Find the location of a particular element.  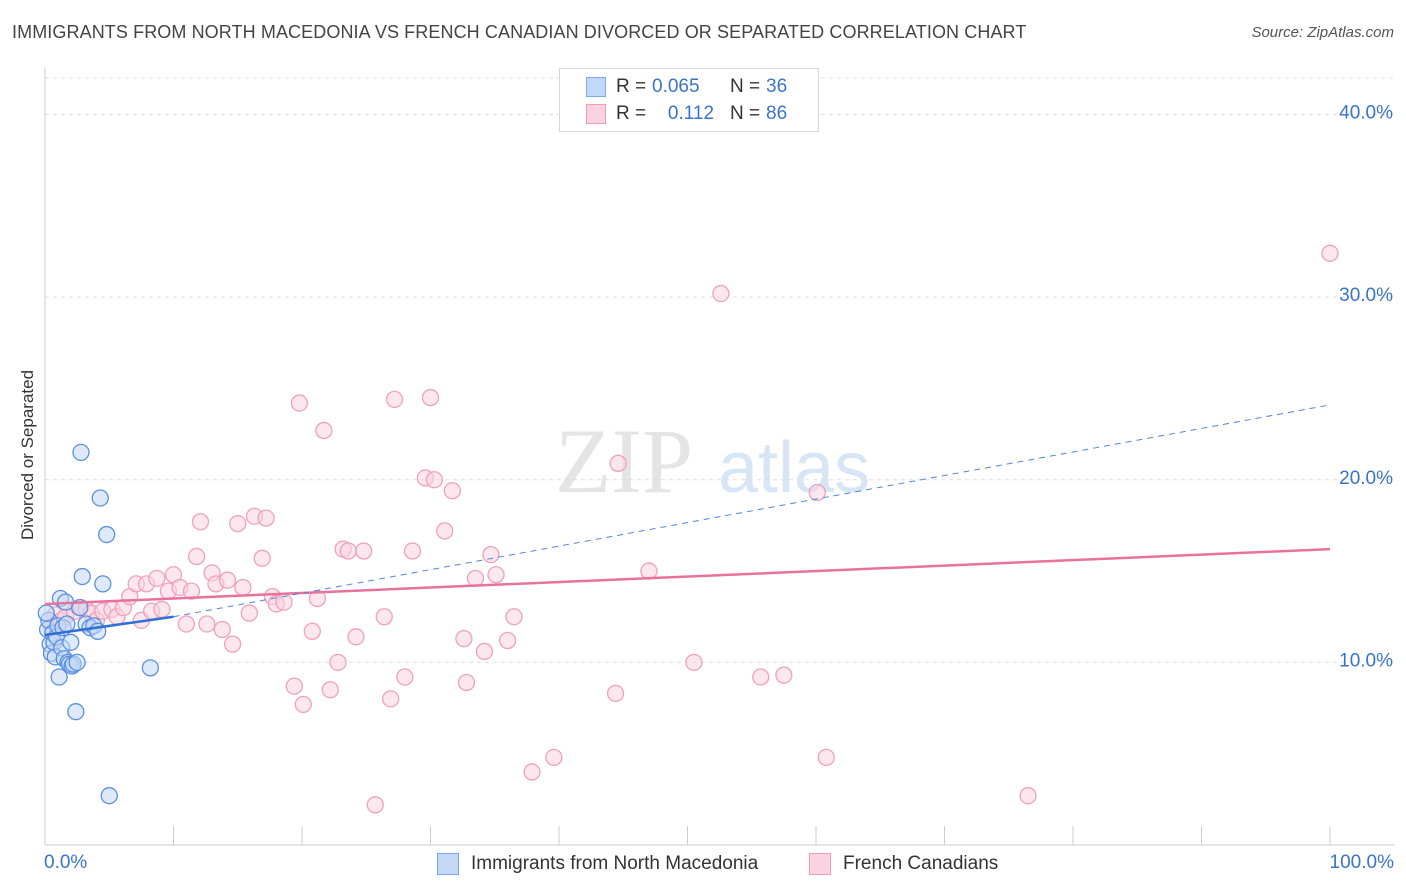

y-axis-label: Divorced or Separated is located at coordinates (27, 455).